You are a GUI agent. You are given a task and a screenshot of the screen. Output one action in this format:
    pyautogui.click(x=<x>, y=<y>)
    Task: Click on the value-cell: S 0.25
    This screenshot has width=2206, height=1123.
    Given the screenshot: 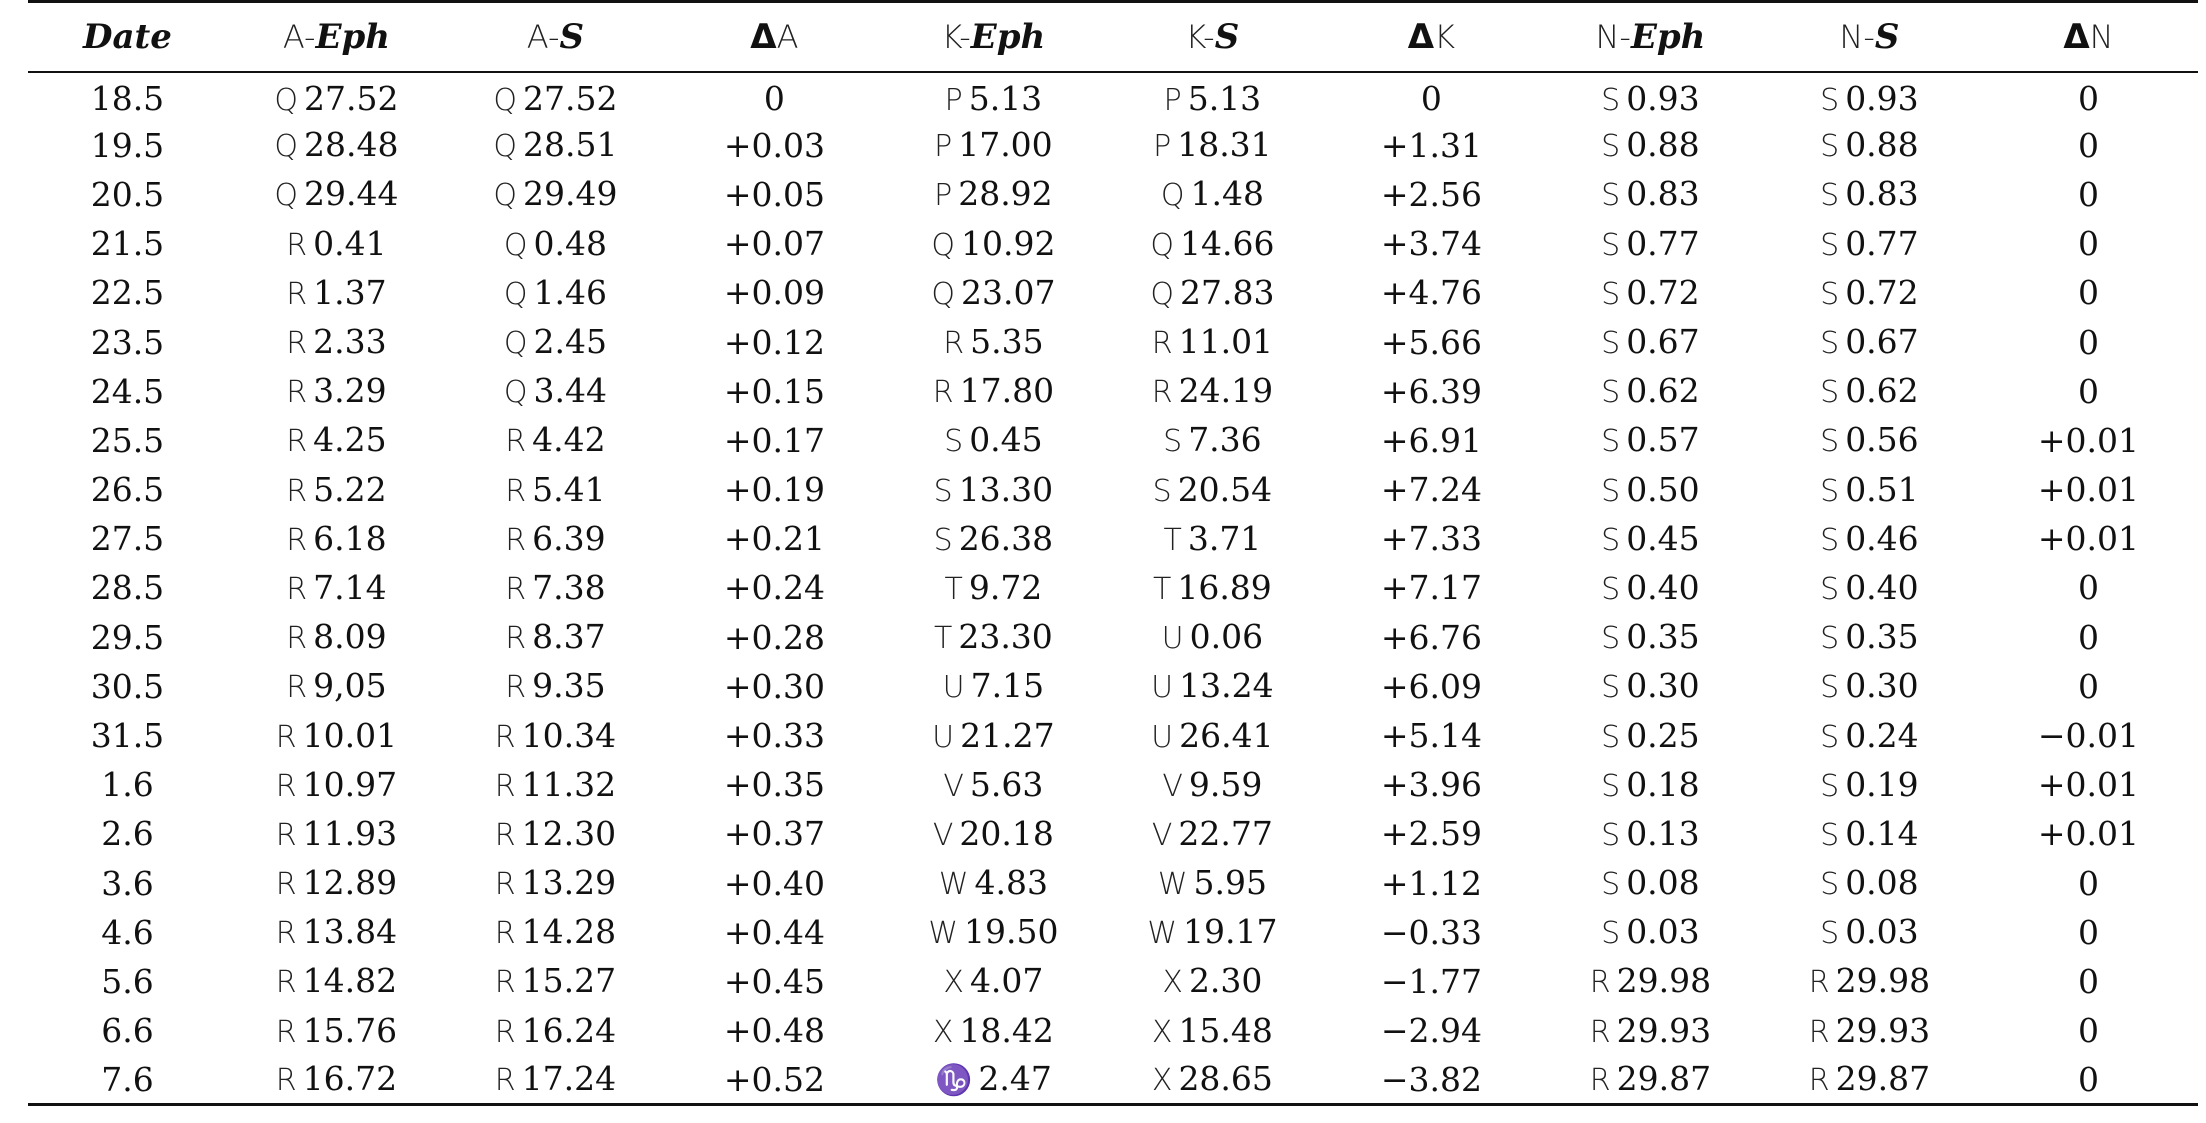 What is the action you would take?
    pyautogui.click(x=1650, y=735)
    